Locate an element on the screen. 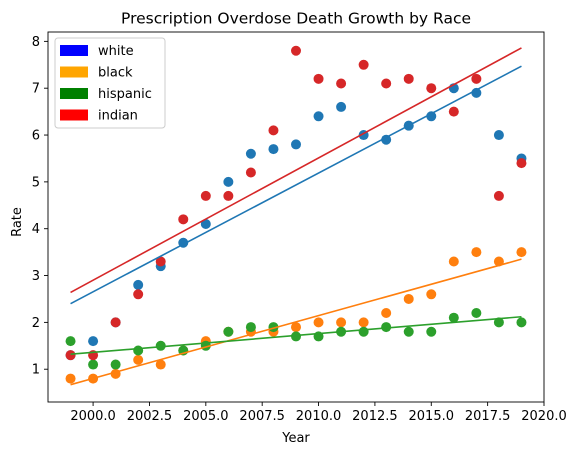 The height and width of the screenshot is (459, 578). y-axis-label: Rate is located at coordinates (17, 222).